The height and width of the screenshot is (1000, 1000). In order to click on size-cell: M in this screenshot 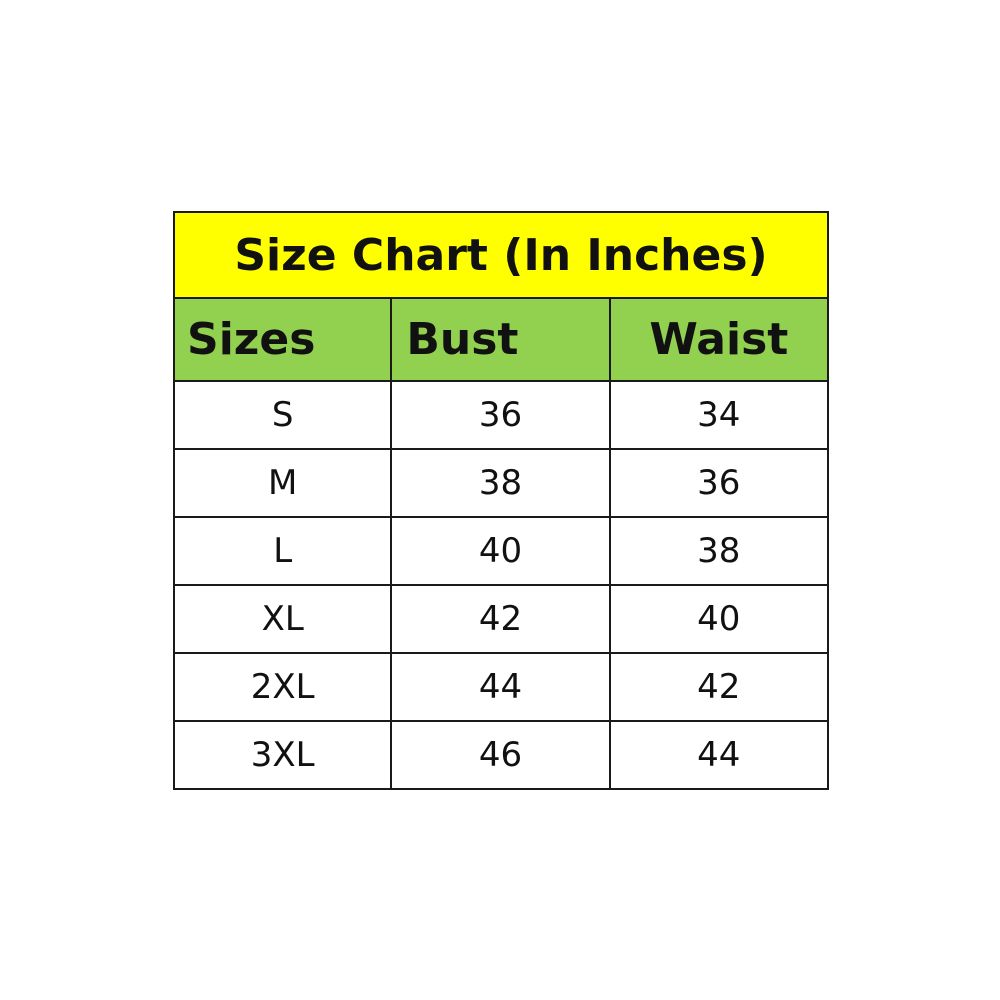, I will do `click(282, 483)`.